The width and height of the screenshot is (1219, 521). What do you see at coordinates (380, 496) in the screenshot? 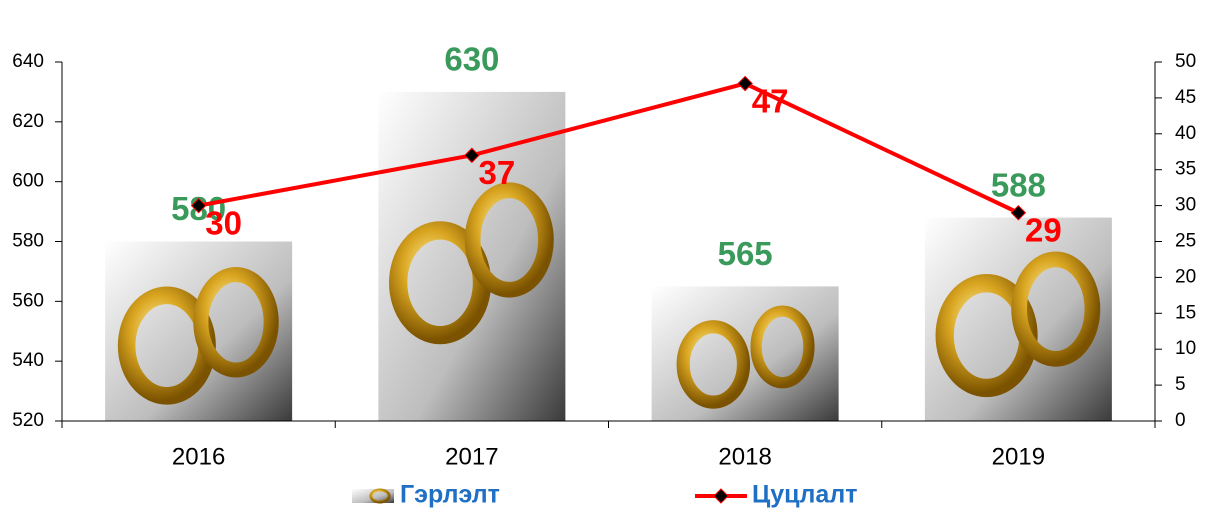
I see `legend-swatch-ring` at bounding box center [380, 496].